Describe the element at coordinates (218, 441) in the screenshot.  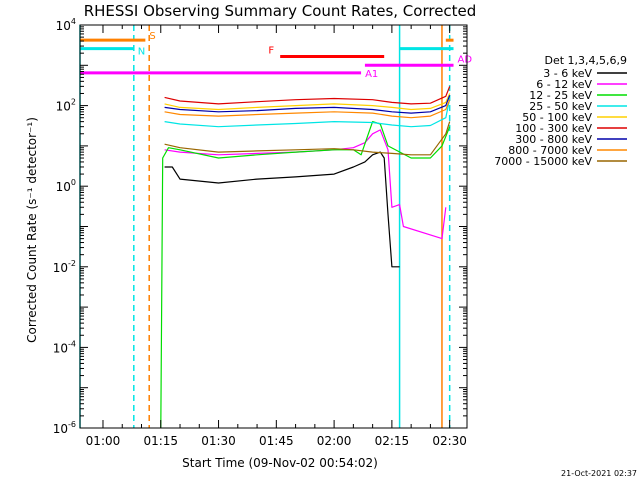
I see `x-tick-label: 01:30` at that location.